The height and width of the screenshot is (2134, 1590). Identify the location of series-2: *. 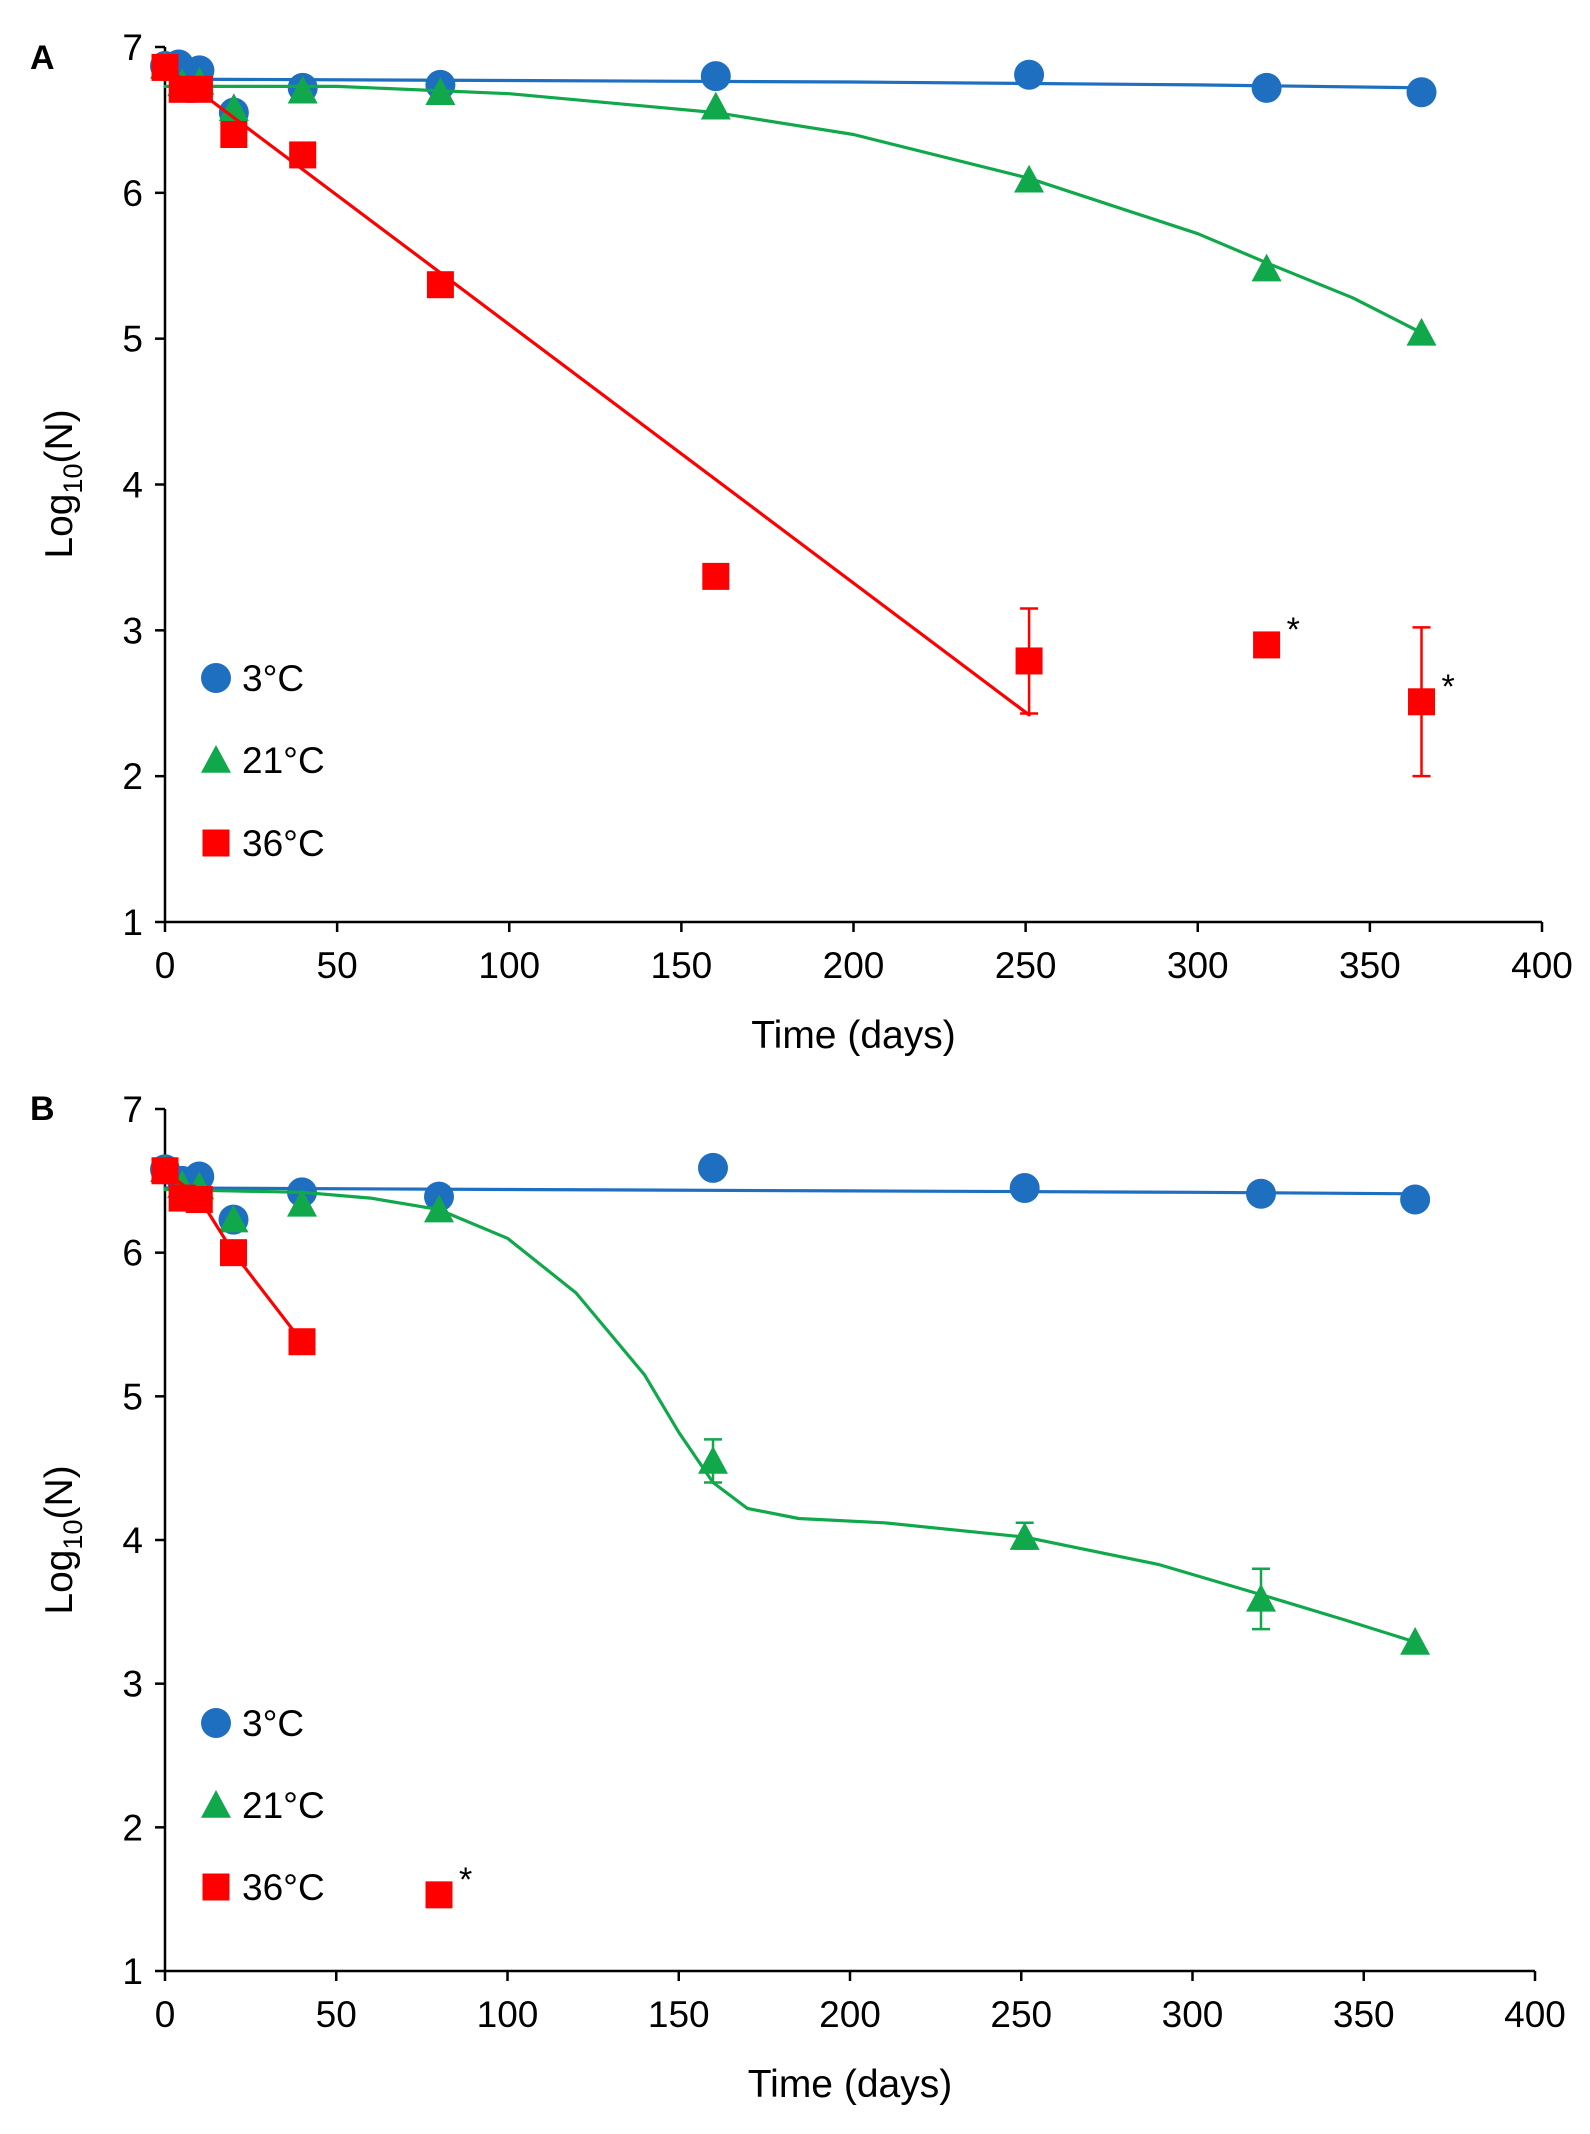
(311, 1533).